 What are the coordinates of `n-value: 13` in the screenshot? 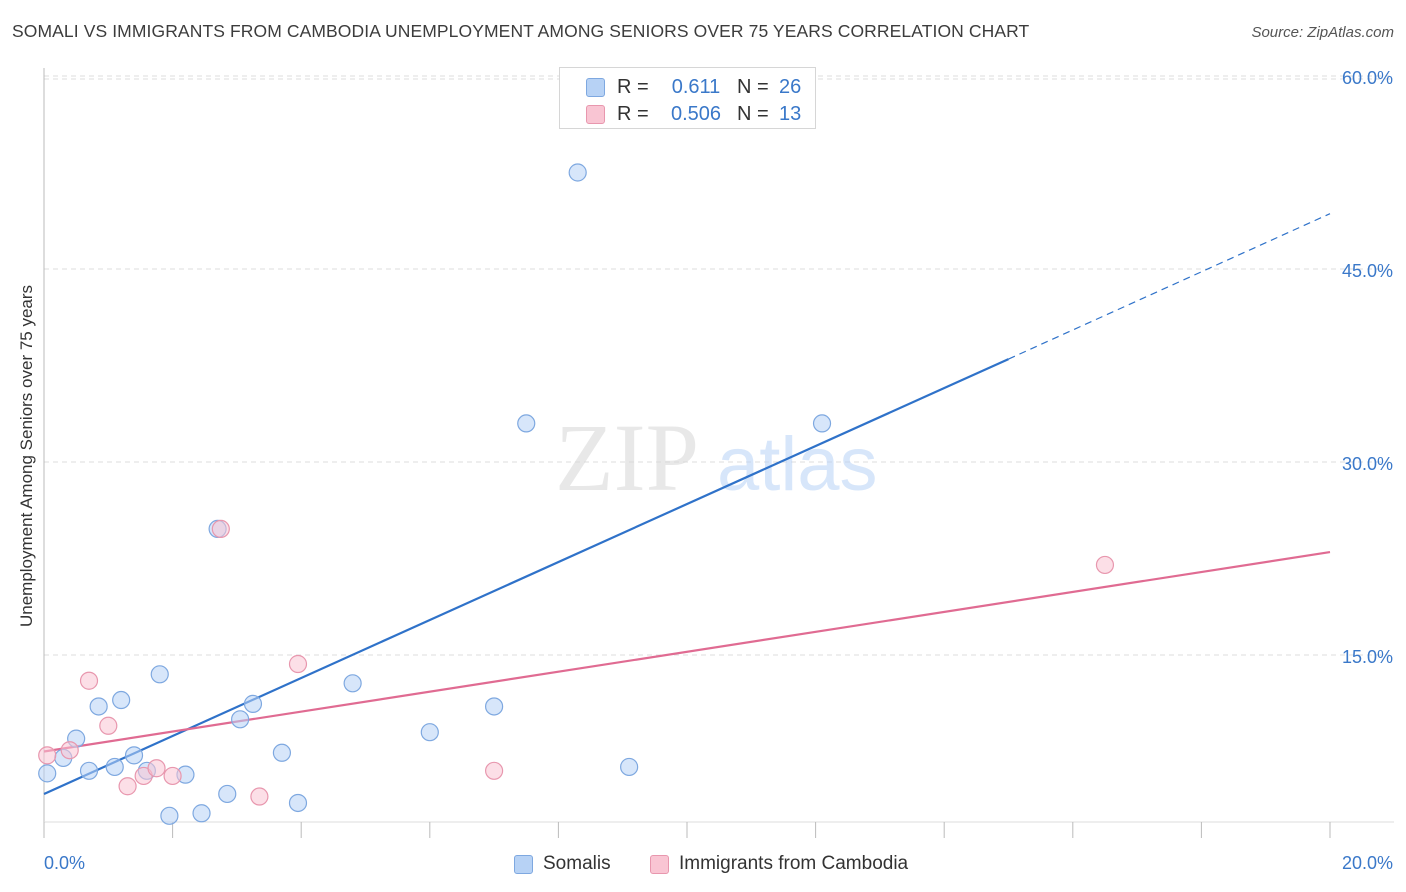 It's located at (790, 113).